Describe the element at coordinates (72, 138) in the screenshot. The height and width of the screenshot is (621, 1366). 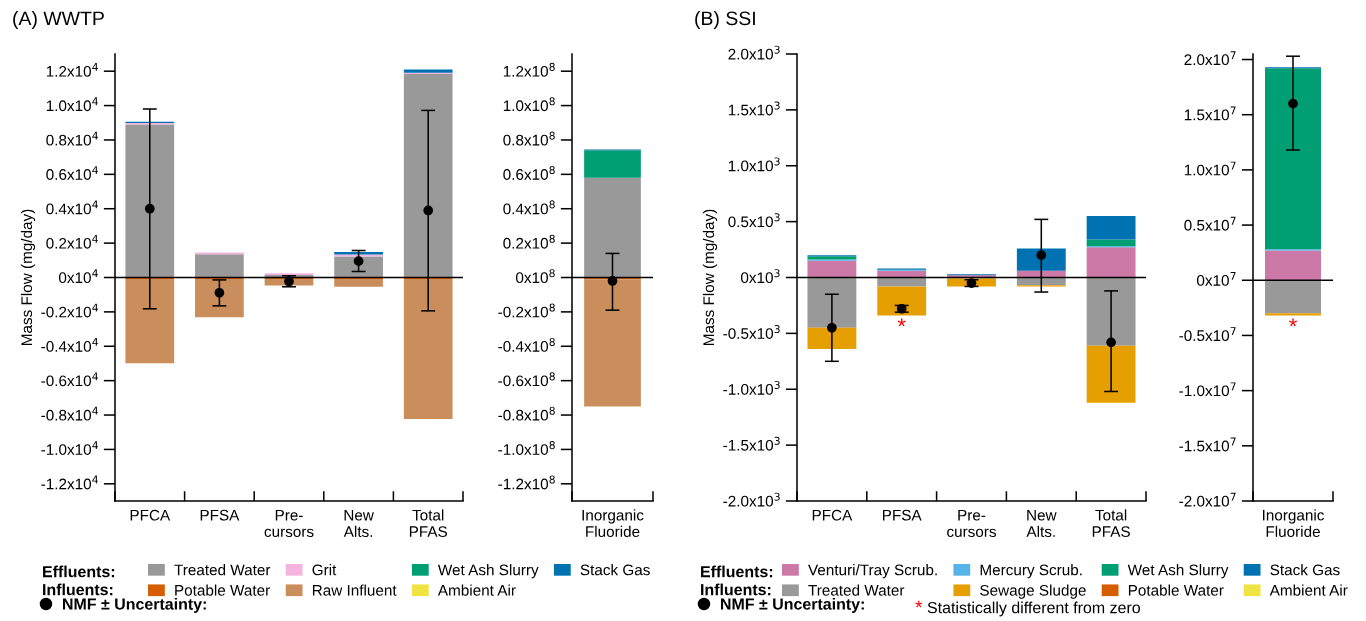
I see `y-tick-label: 0.8x10$^{4}$` at that location.